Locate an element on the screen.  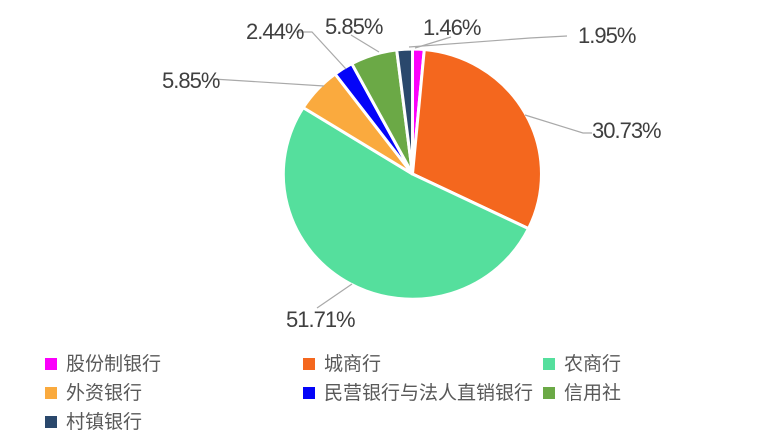
legend-label-joint-stock: 股份制银行 is located at coordinates (114, 364).